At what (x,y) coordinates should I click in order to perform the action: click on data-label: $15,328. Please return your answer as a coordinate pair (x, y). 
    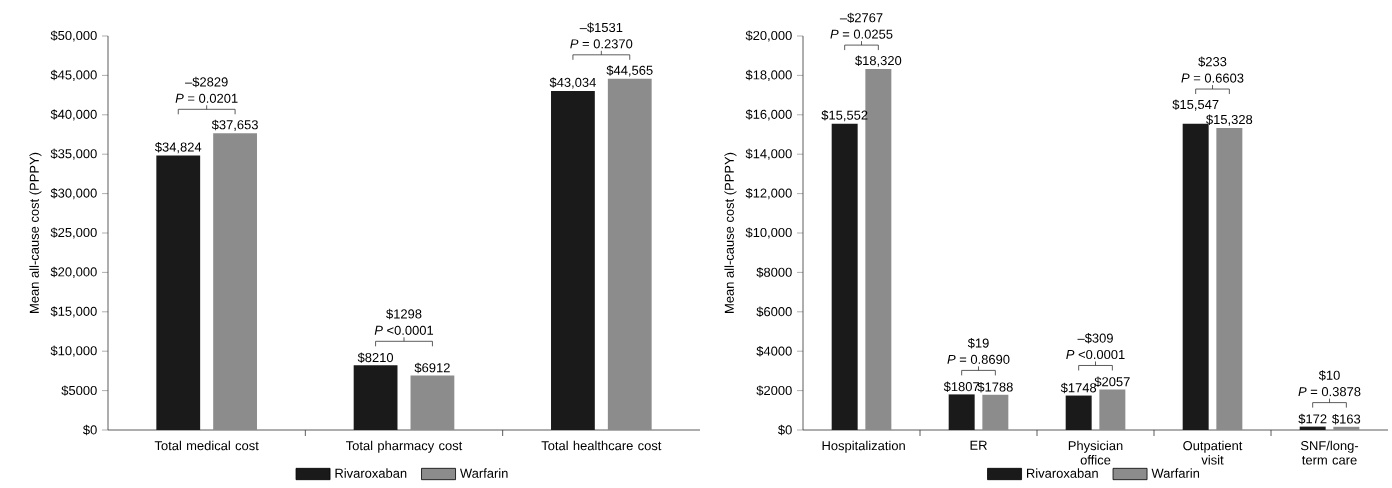
    Looking at the image, I should click on (1229, 120).